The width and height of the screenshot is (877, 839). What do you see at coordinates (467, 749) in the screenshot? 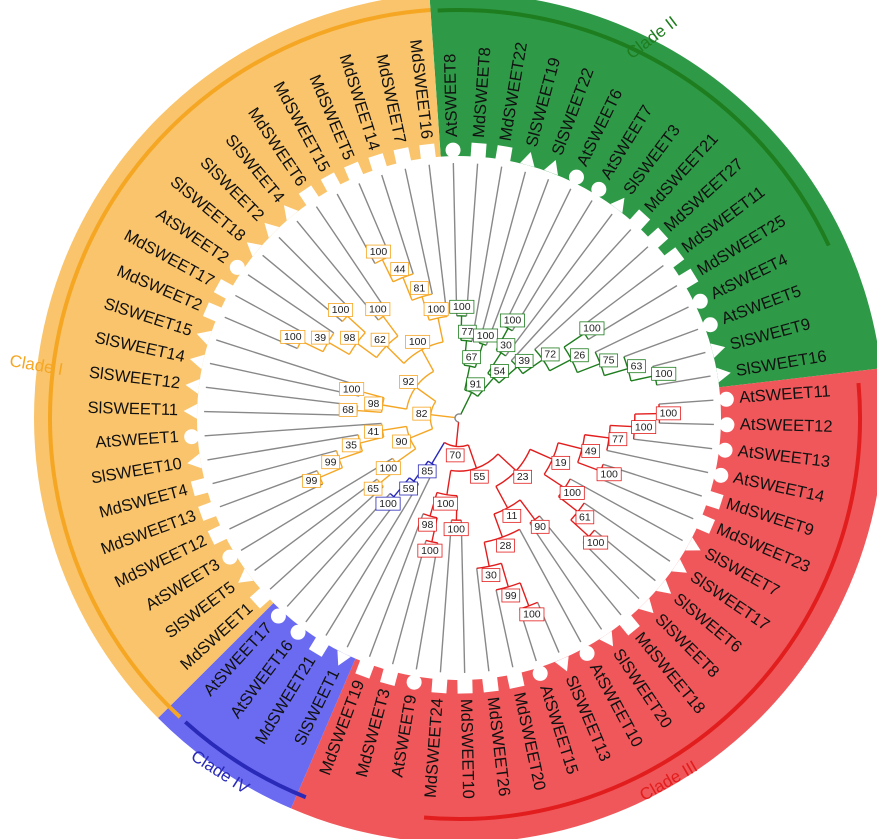
I see `leaf-label-mdsweet10: MdSWEET10` at bounding box center [467, 749].